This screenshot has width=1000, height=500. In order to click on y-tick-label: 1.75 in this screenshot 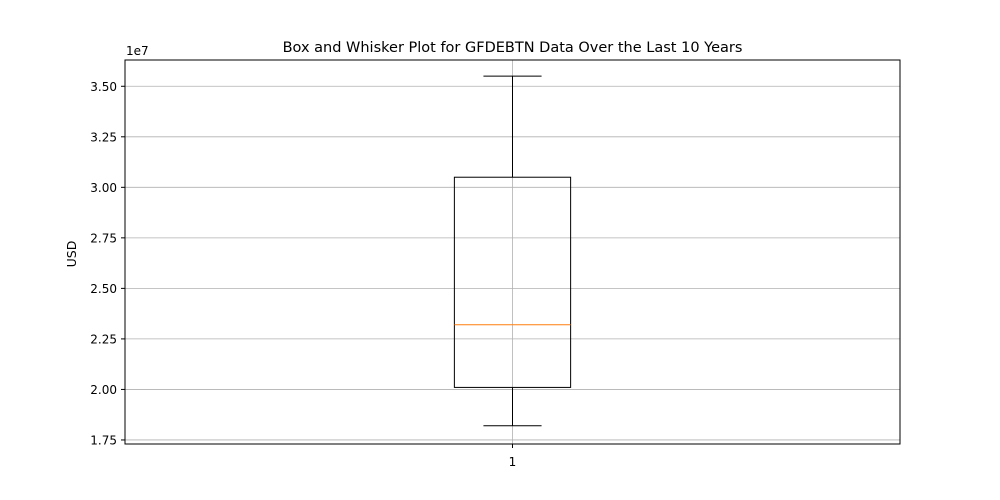, I will do `click(103, 440)`.